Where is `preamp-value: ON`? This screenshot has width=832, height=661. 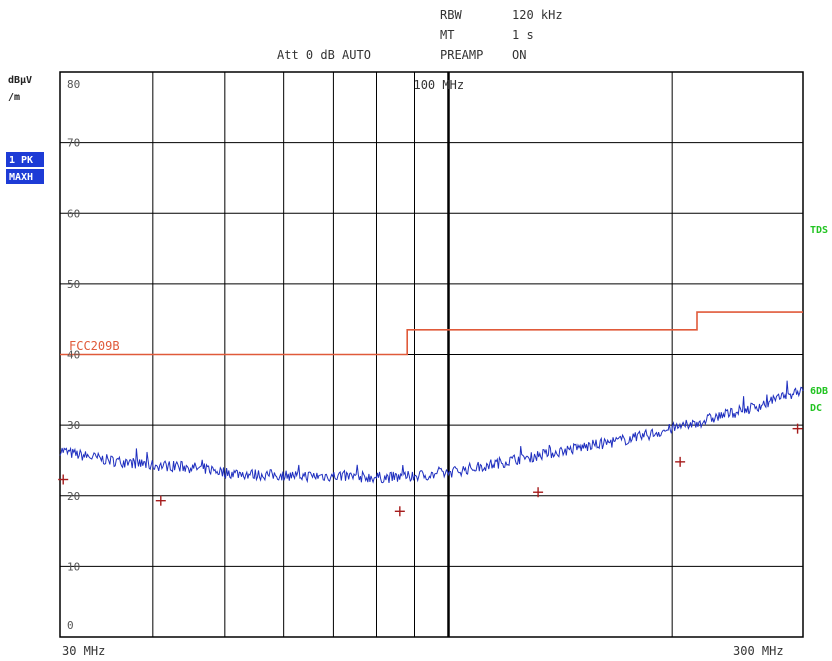
preamp-value: ON is located at coordinates (519, 55).